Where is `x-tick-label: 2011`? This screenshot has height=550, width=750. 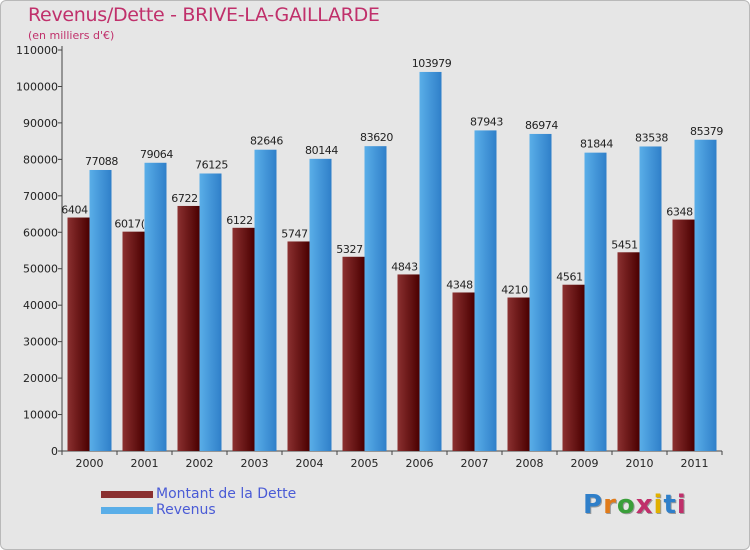 x-tick-label: 2011 is located at coordinates (695, 463).